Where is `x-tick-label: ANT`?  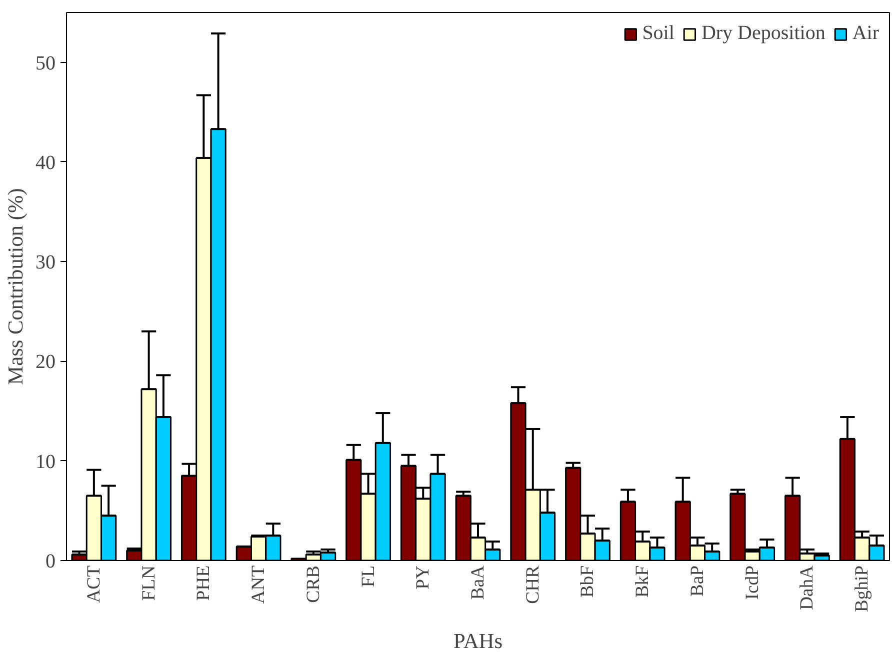
x-tick-label: ANT is located at coordinates (259, 584).